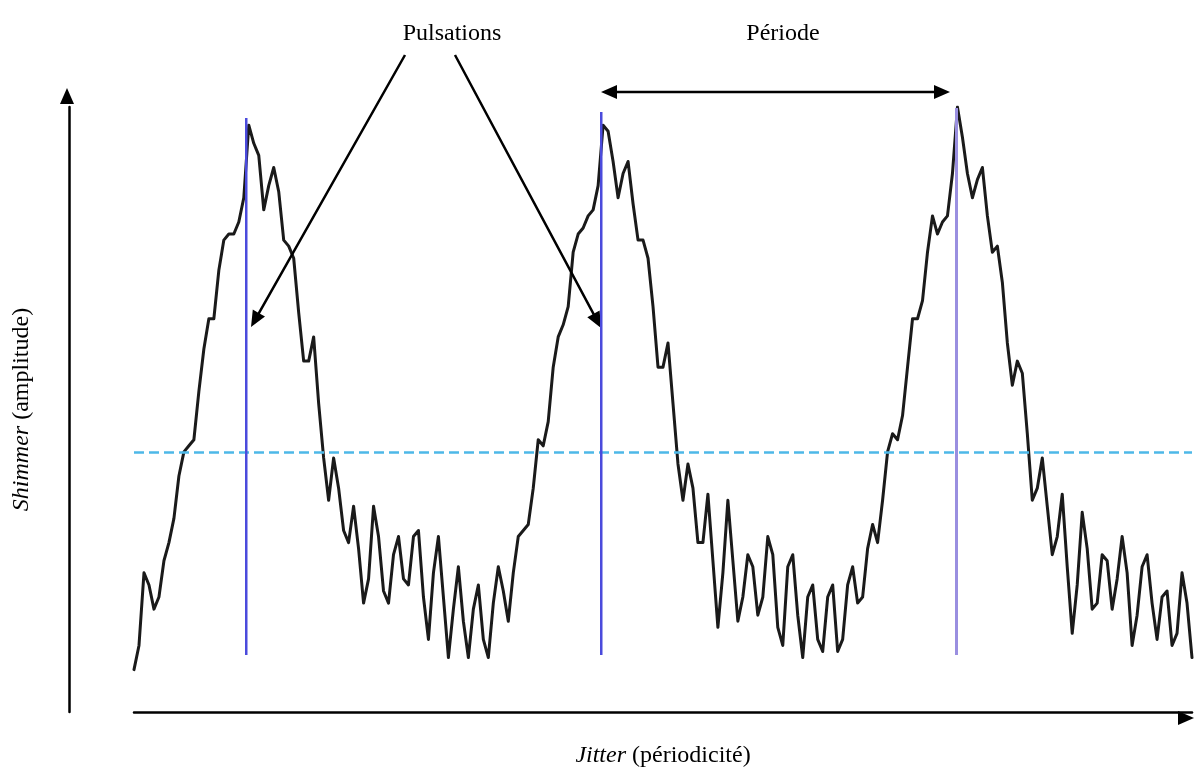 This screenshot has height=771, width=1194. I want to click on y-axis-title: Shimmer (amplitude), so click(20, 409).